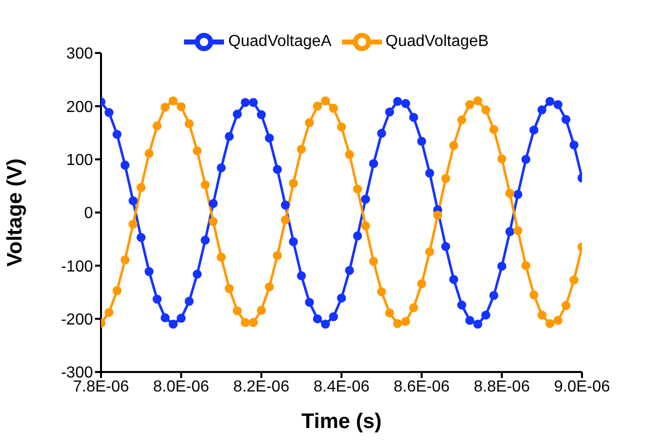 The image size is (645, 441). What do you see at coordinates (582, 387) in the screenshot?
I see `x-tick-label: 9.0E-06` at bounding box center [582, 387].